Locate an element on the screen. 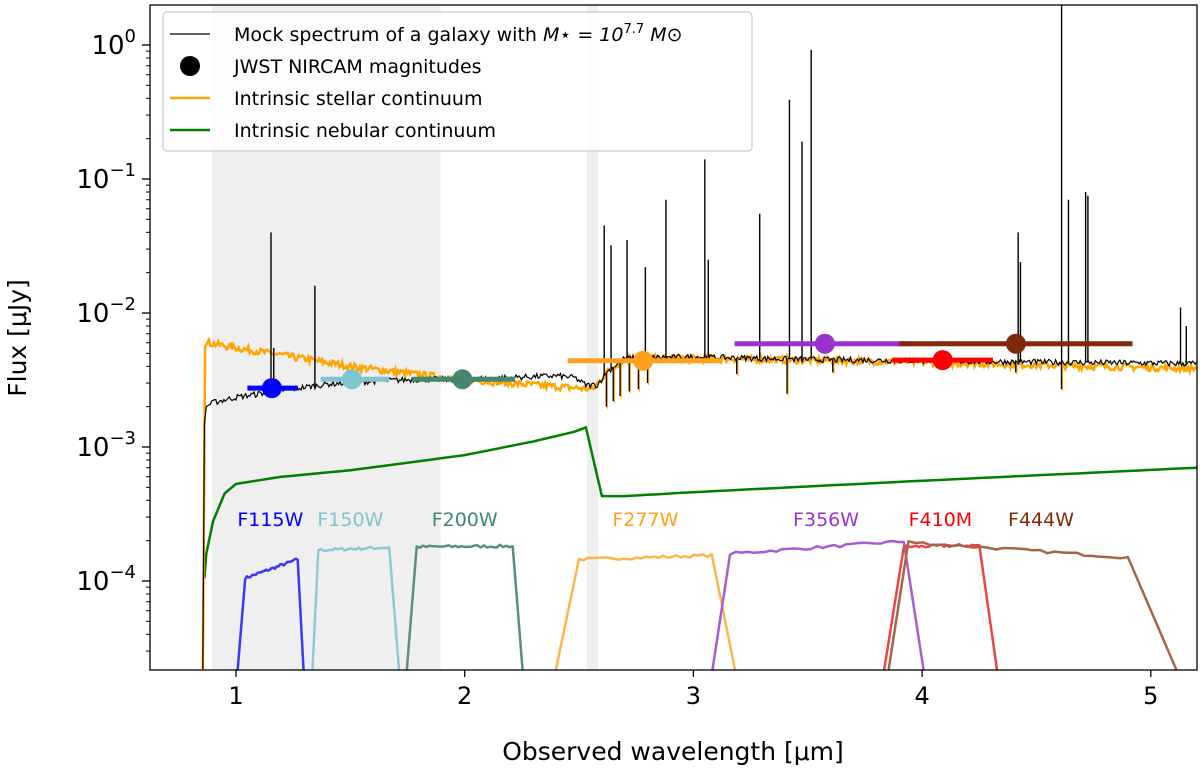 This screenshot has width=1200, height=774. filter-curve-f410m is located at coordinates (940, 606).